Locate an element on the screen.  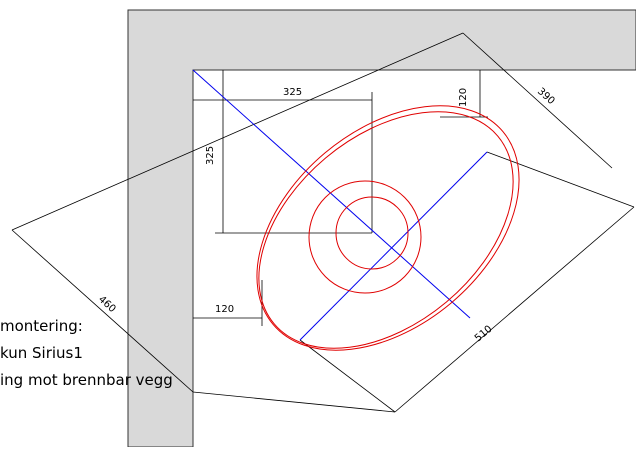
dim-label: 510 is located at coordinates (484, 334).